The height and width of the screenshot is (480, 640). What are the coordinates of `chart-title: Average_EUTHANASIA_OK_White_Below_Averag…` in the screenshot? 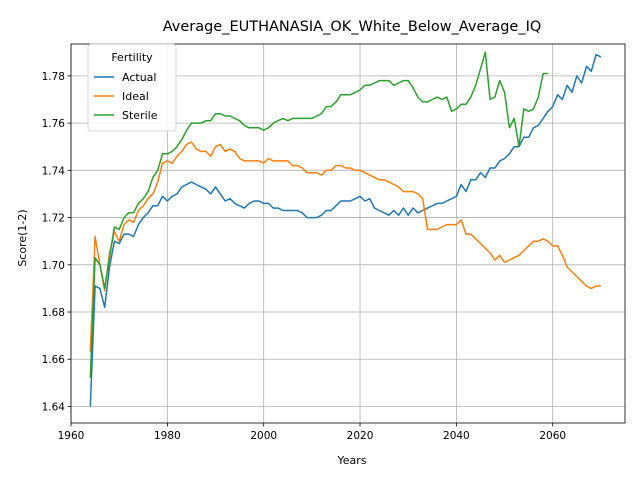 It's located at (352, 27).